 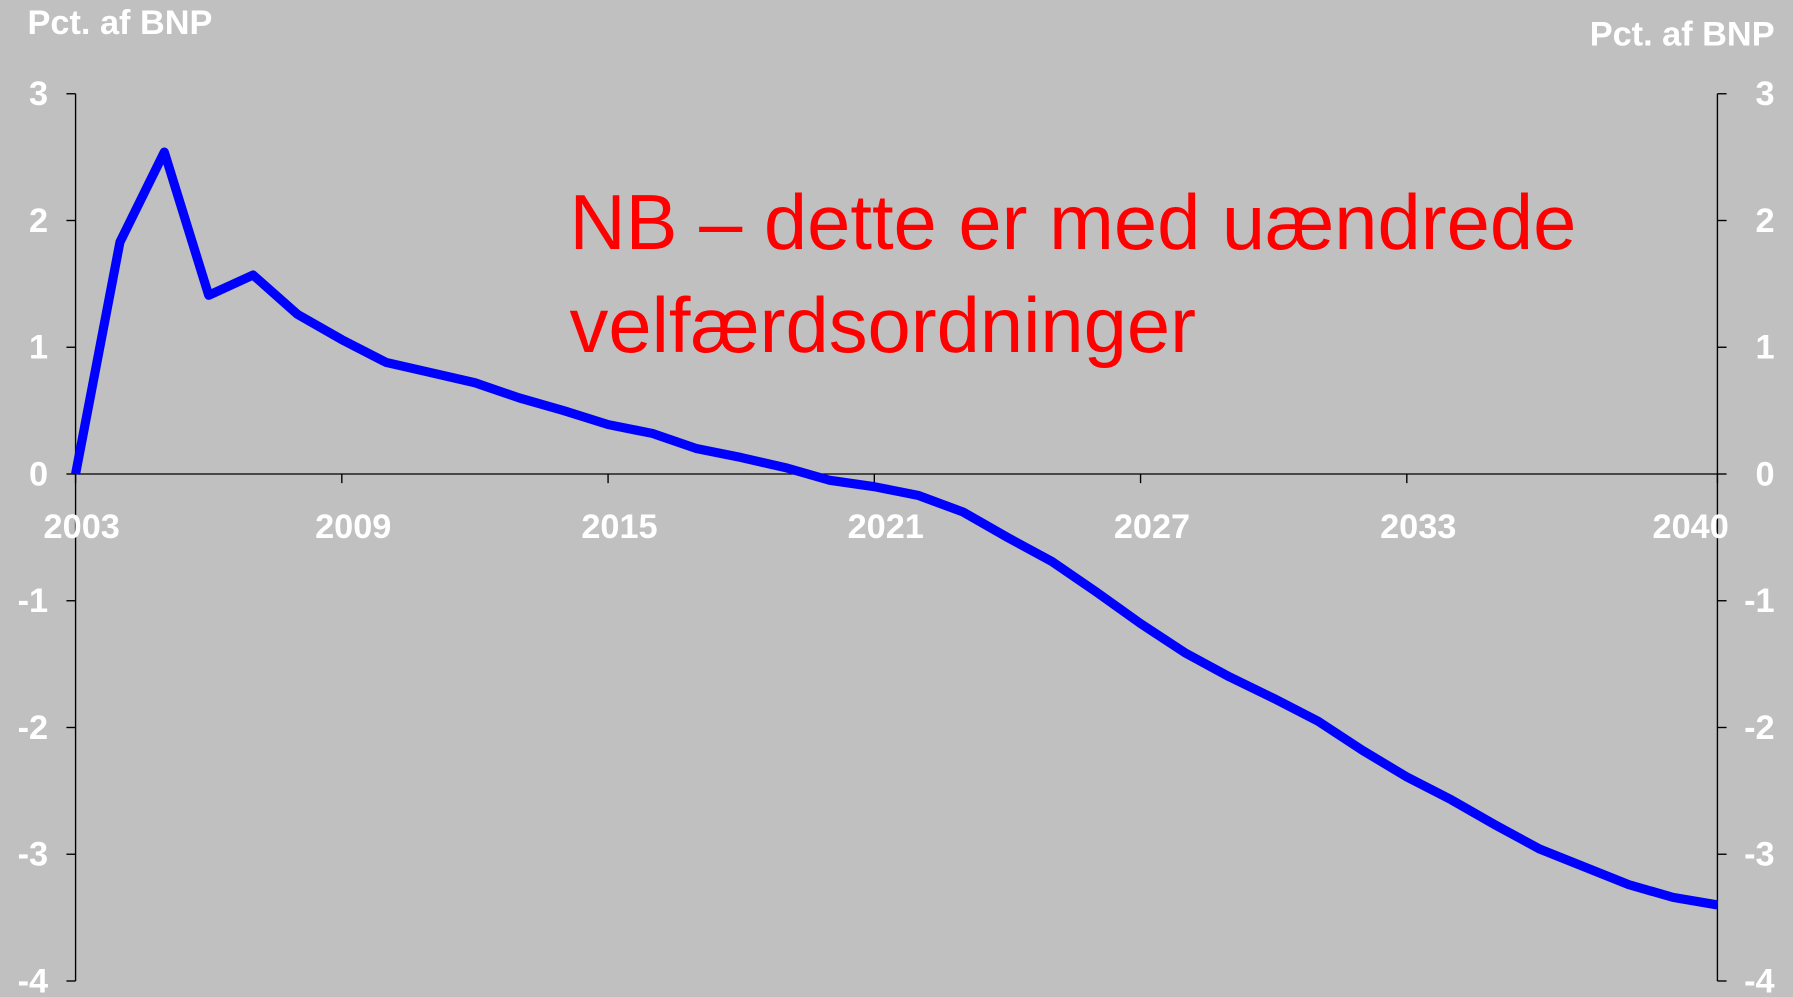 What do you see at coordinates (1691, 527) in the screenshot?
I see `x-tick-label: 2040` at bounding box center [1691, 527].